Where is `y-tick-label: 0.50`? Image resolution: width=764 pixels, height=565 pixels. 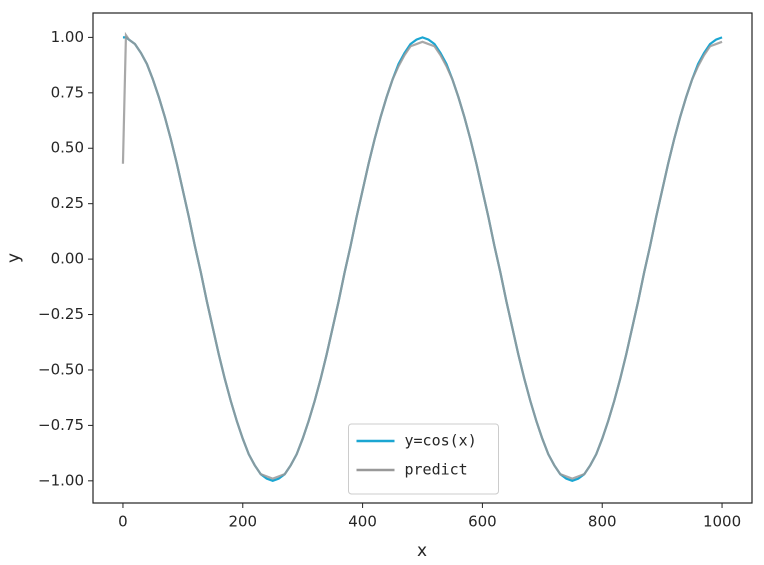 y-tick-label: 0.50 is located at coordinates (67, 148).